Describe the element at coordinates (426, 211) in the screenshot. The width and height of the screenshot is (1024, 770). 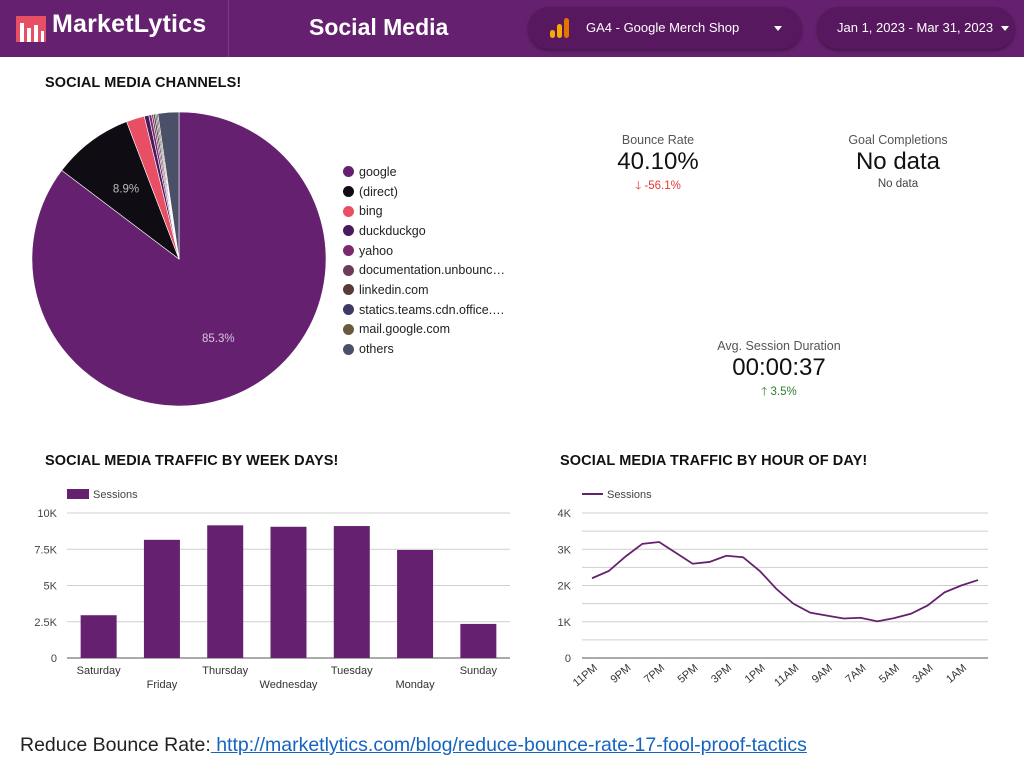
I see `legend-item: bing` at that location.